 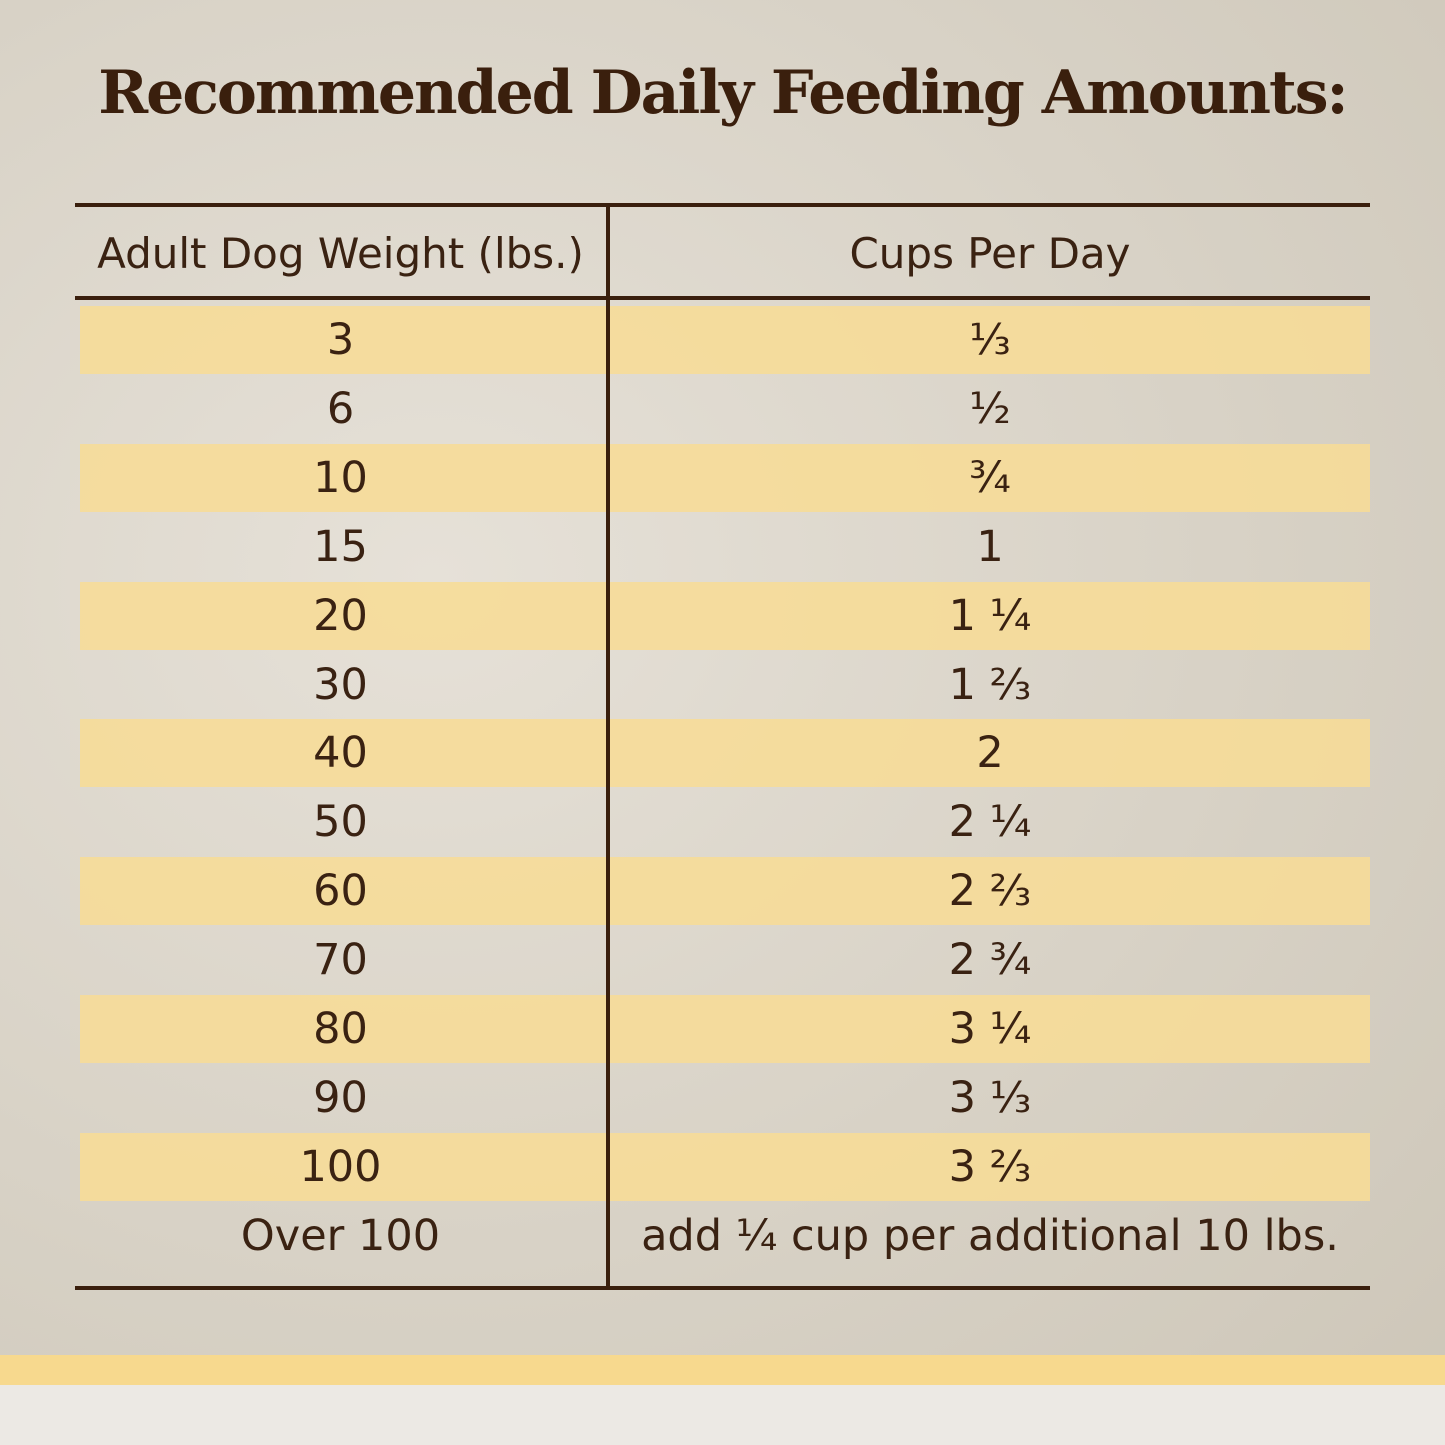 I want to click on header-rule, so click(x=722, y=298).